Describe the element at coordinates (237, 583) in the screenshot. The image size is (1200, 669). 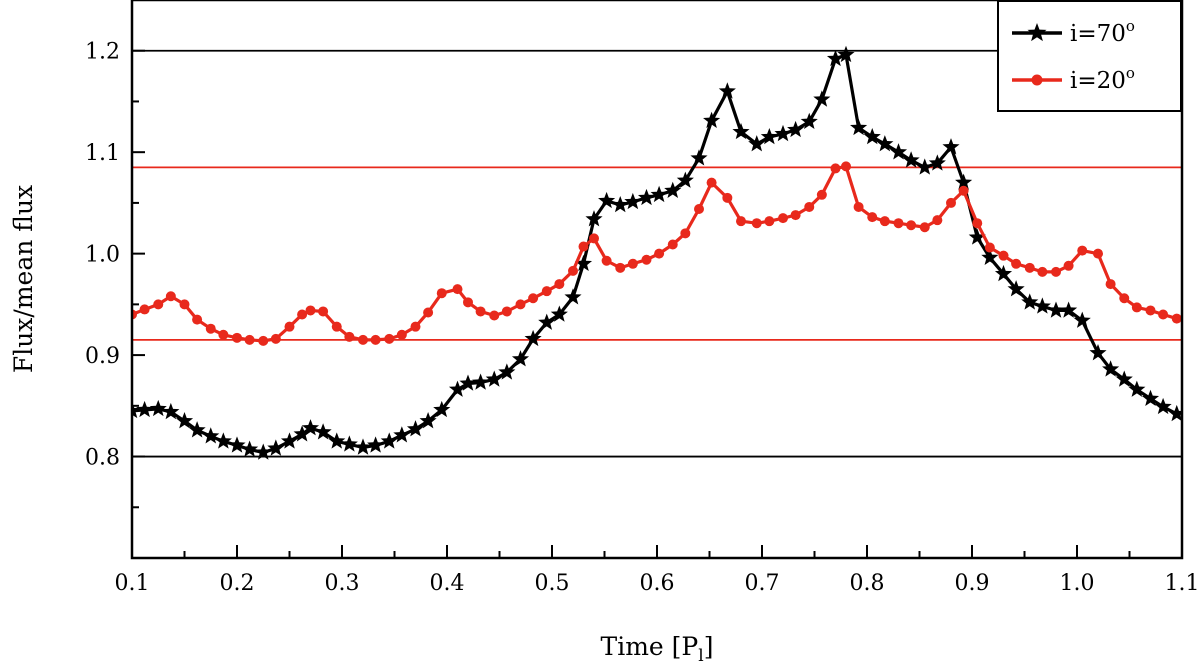
I see `x-tick-label: 0.2` at that location.